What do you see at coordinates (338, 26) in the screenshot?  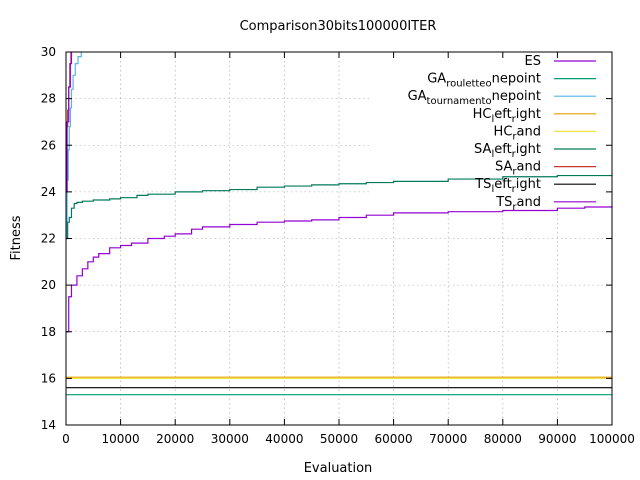 I see `chart-title: Comparison30bits100000ITER` at bounding box center [338, 26].